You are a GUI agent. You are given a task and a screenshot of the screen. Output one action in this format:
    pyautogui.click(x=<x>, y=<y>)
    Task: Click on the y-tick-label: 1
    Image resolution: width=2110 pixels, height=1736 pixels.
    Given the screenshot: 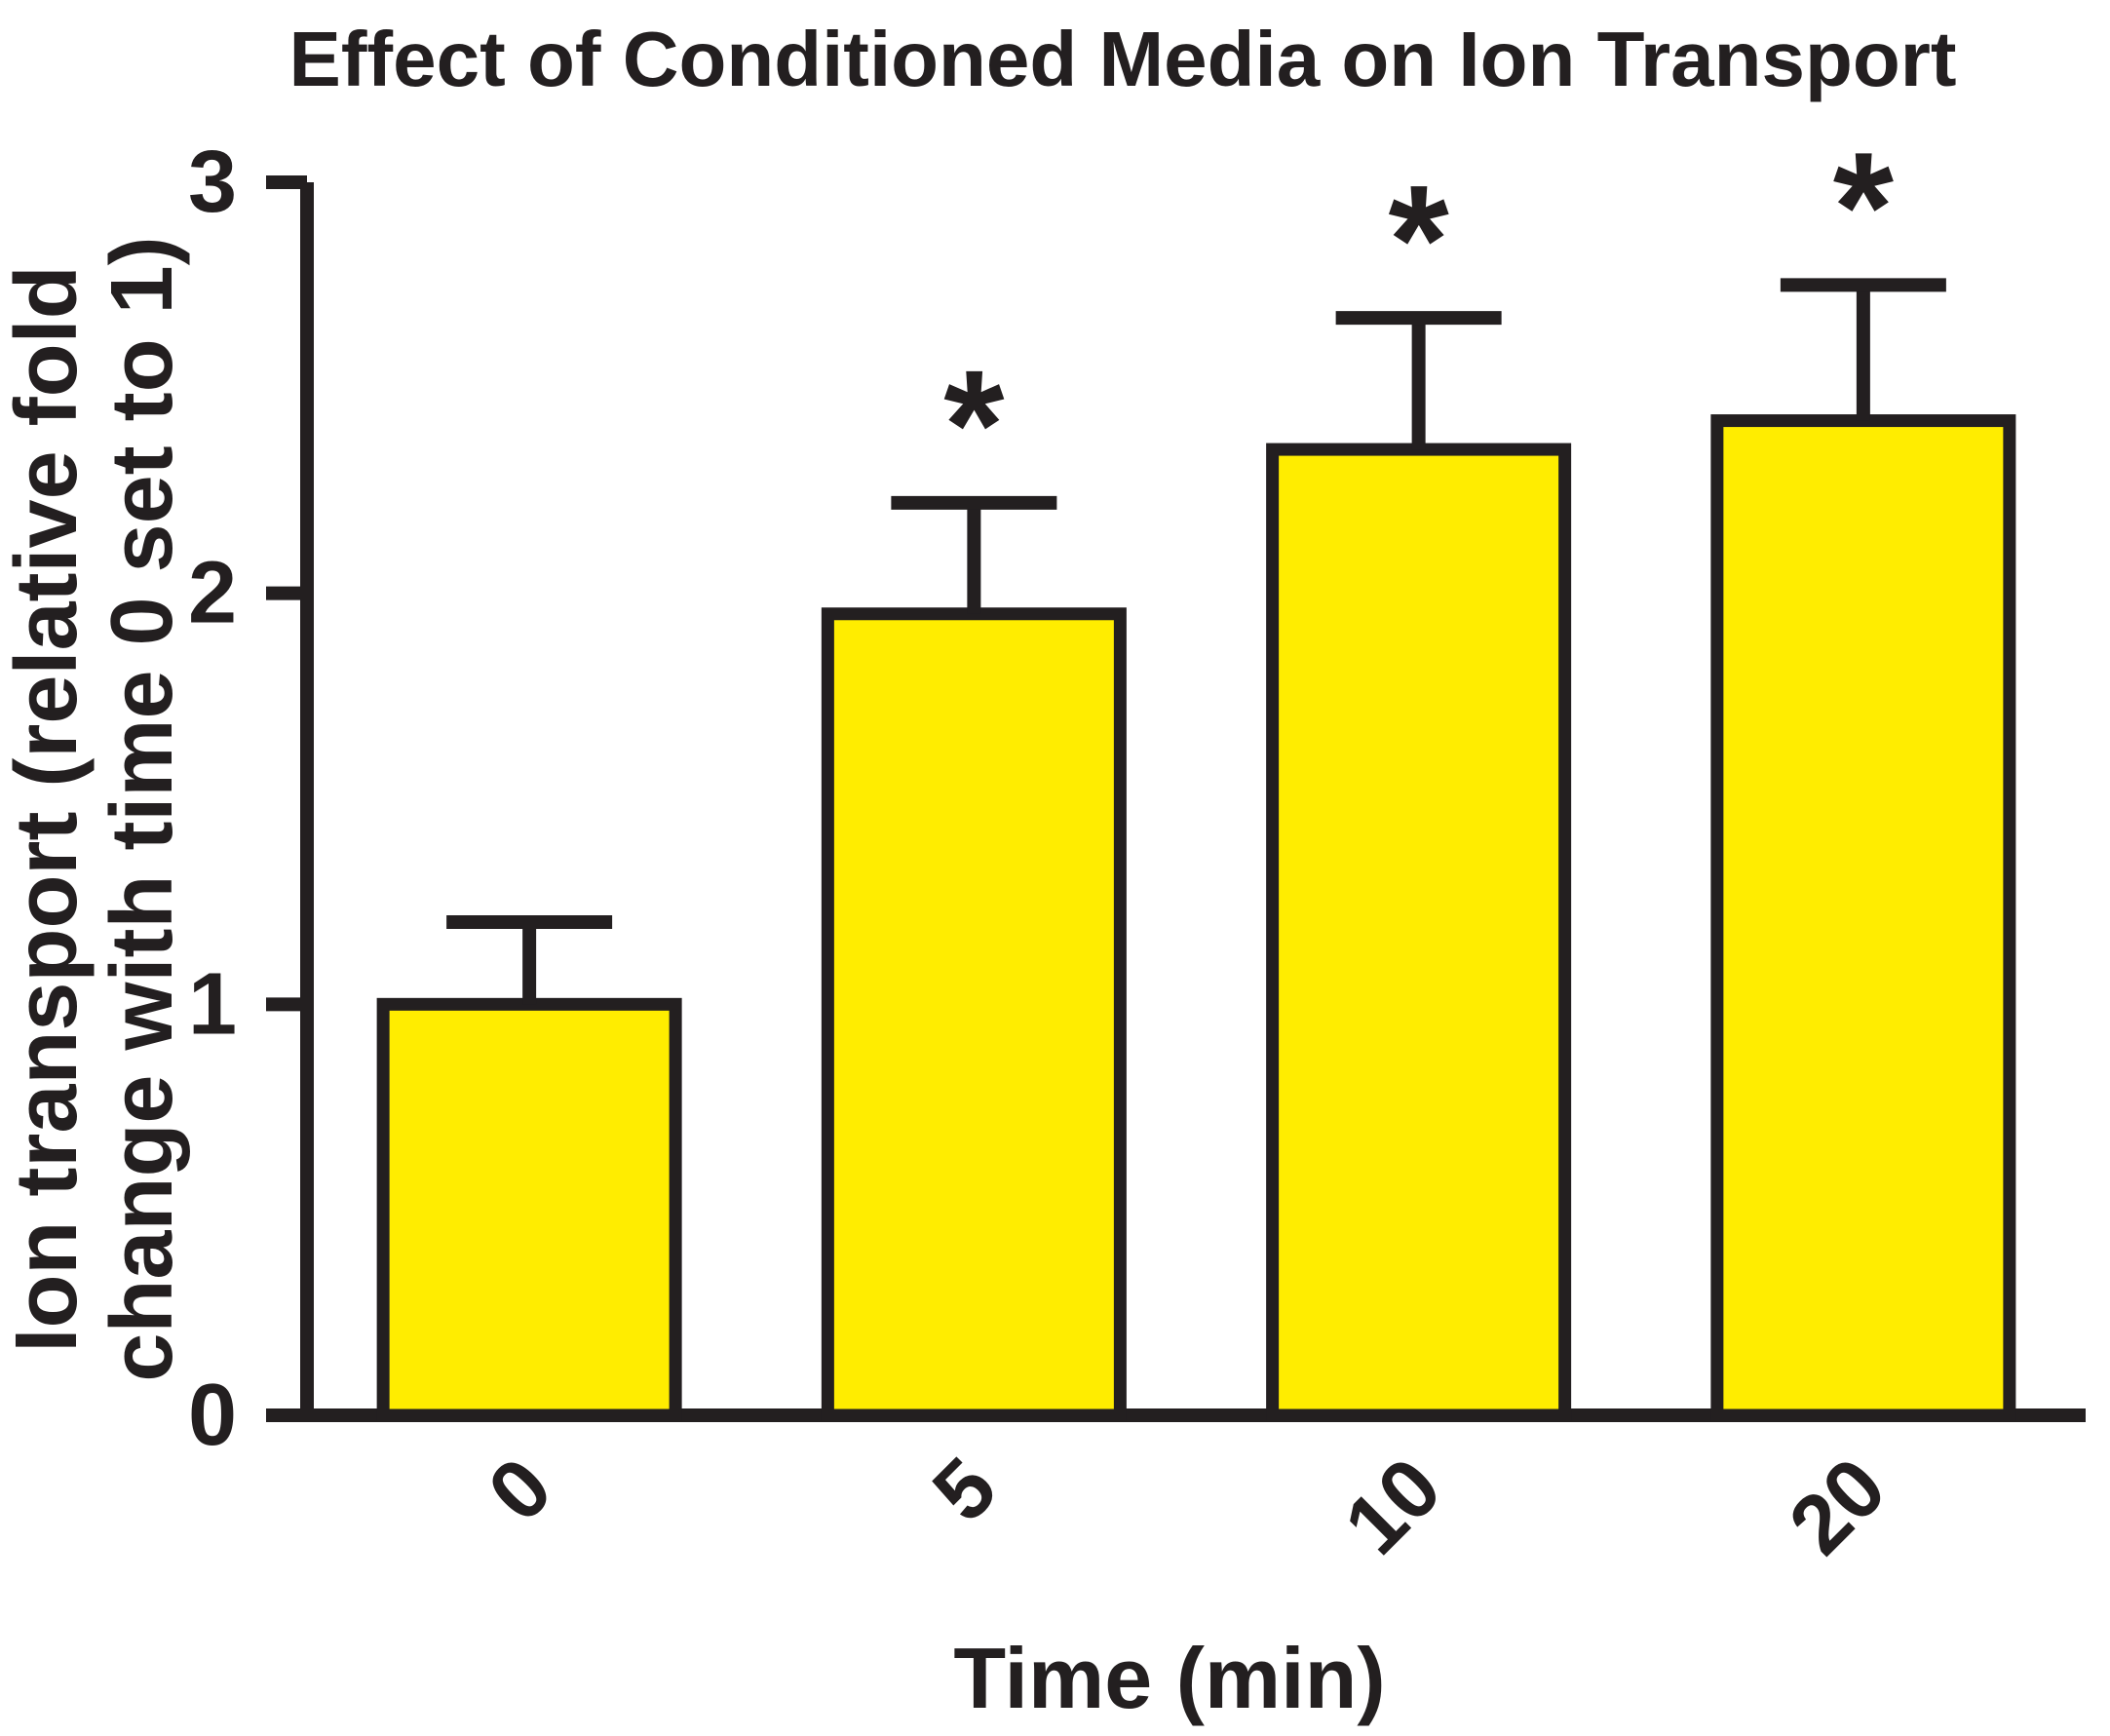 What is the action you would take?
    pyautogui.click(x=212, y=1004)
    